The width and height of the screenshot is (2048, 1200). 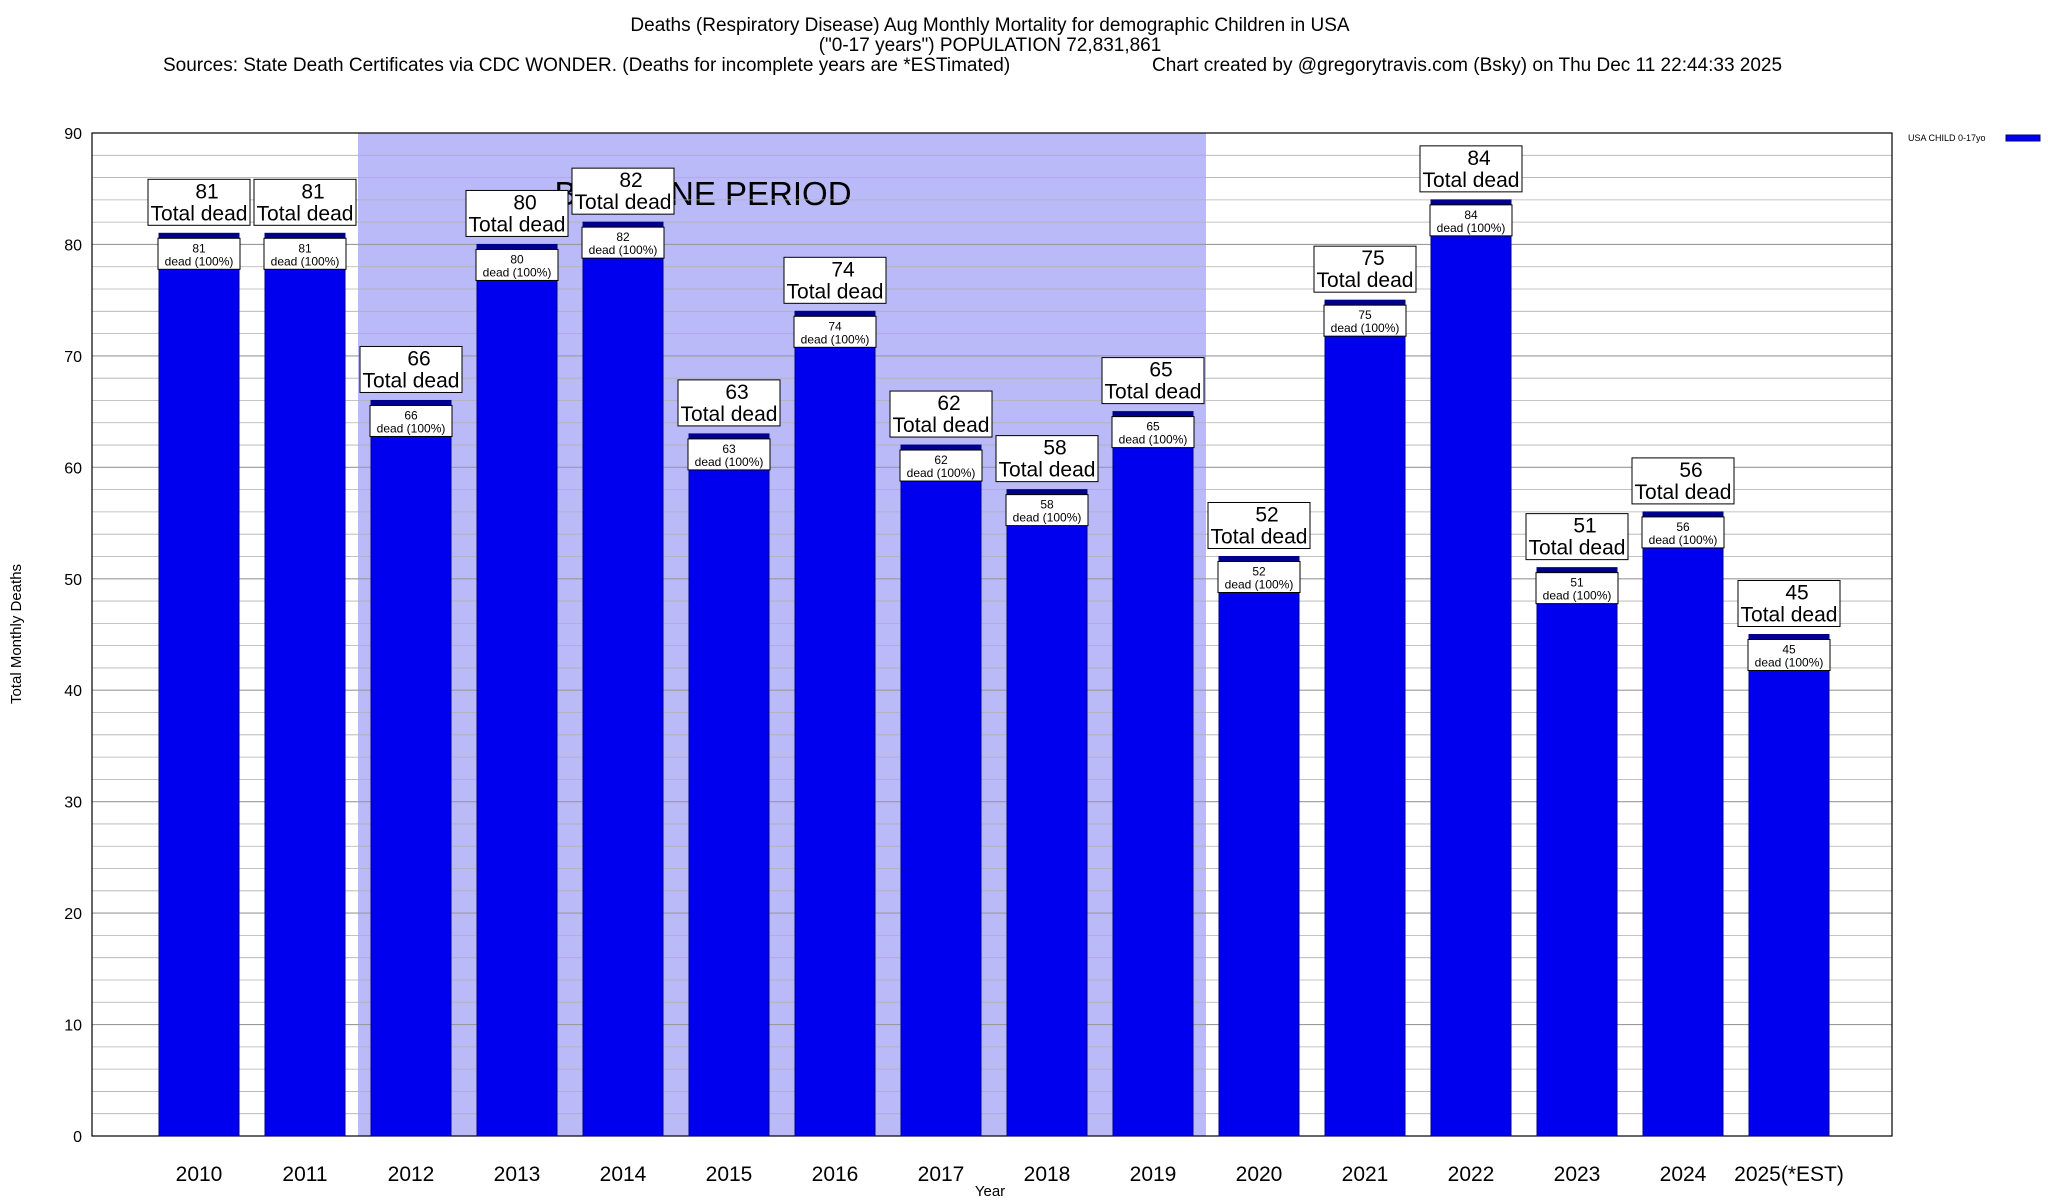 What do you see at coordinates (411, 415) in the screenshot?
I see `inner-label-value: 66` at bounding box center [411, 415].